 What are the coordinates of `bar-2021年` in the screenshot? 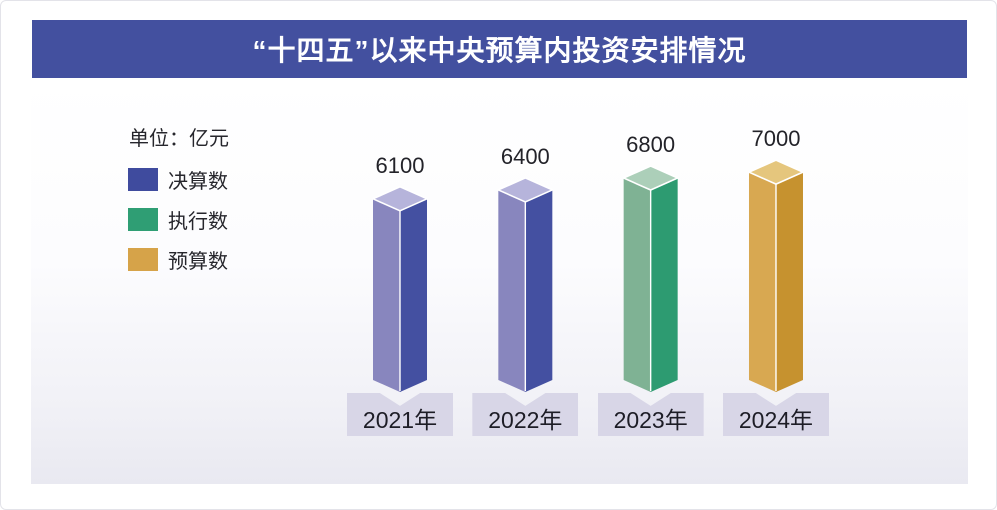 It's located at (400, 289).